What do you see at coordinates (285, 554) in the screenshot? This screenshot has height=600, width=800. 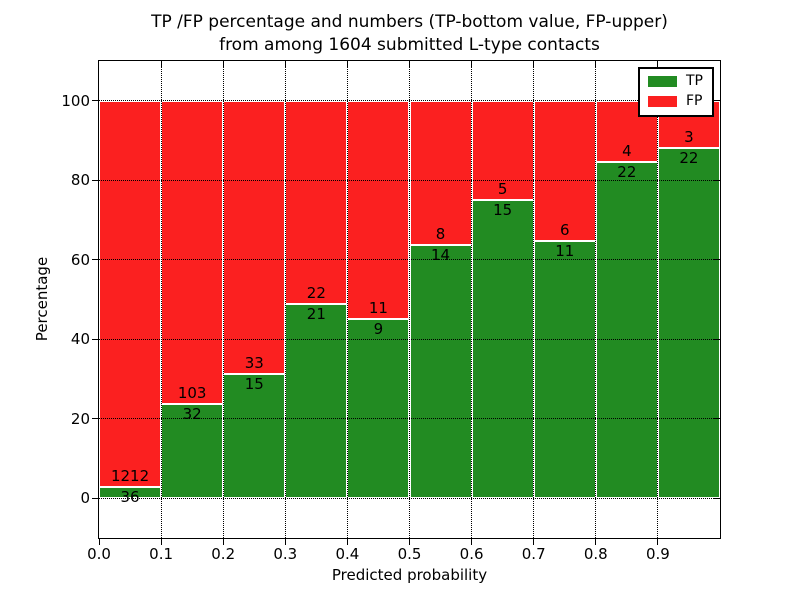 I see `x-tick-label: 0.3` at bounding box center [285, 554].